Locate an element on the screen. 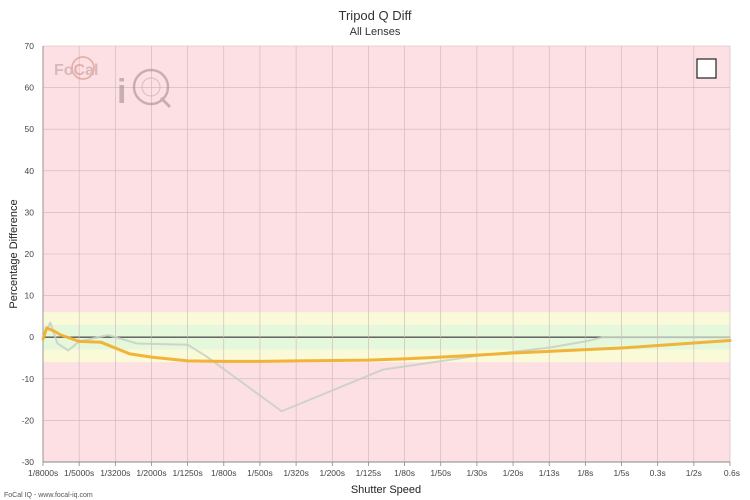 This screenshot has height=500, width=750. x-tick-label: 0.3s is located at coordinates (658, 473).